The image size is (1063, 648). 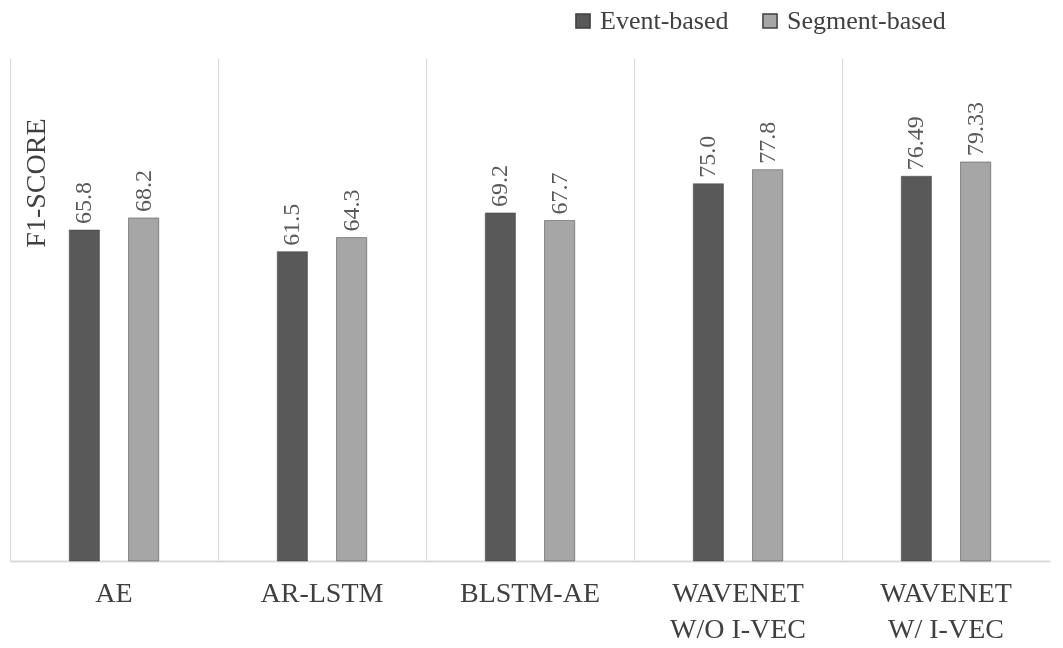 What do you see at coordinates (83, 203) in the screenshot?
I see `data-label: 65.8` at bounding box center [83, 203].